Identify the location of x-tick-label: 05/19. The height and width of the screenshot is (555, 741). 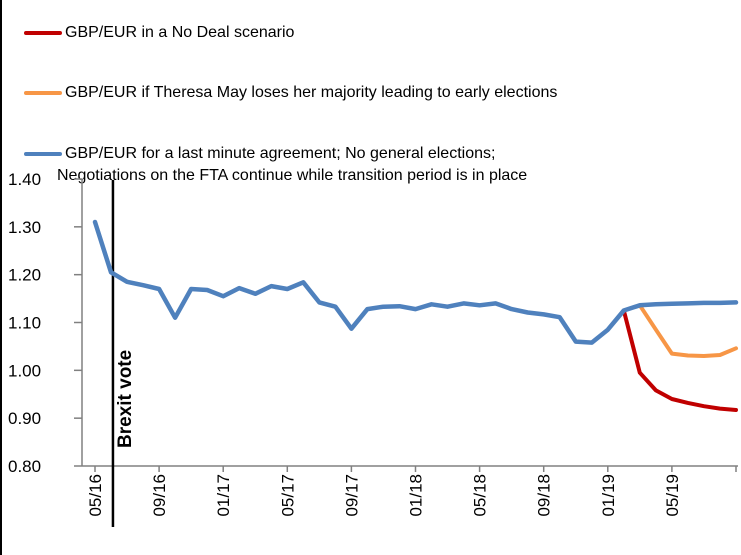
(672, 495).